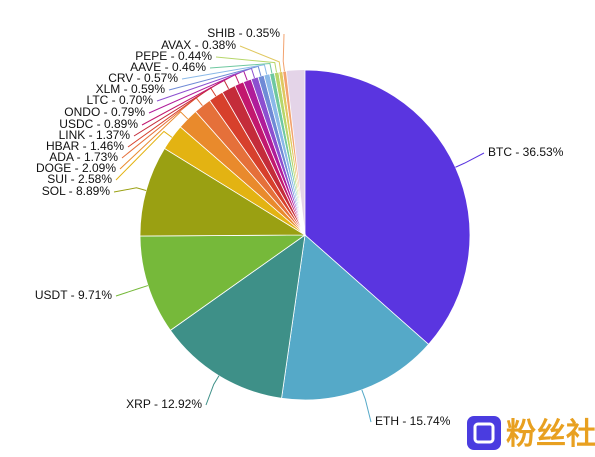 This screenshot has height=457, width=595. Describe the element at coordinates (76, 168) in the screenshot. I see `data-label: DOGE - 2.09%` at that location.